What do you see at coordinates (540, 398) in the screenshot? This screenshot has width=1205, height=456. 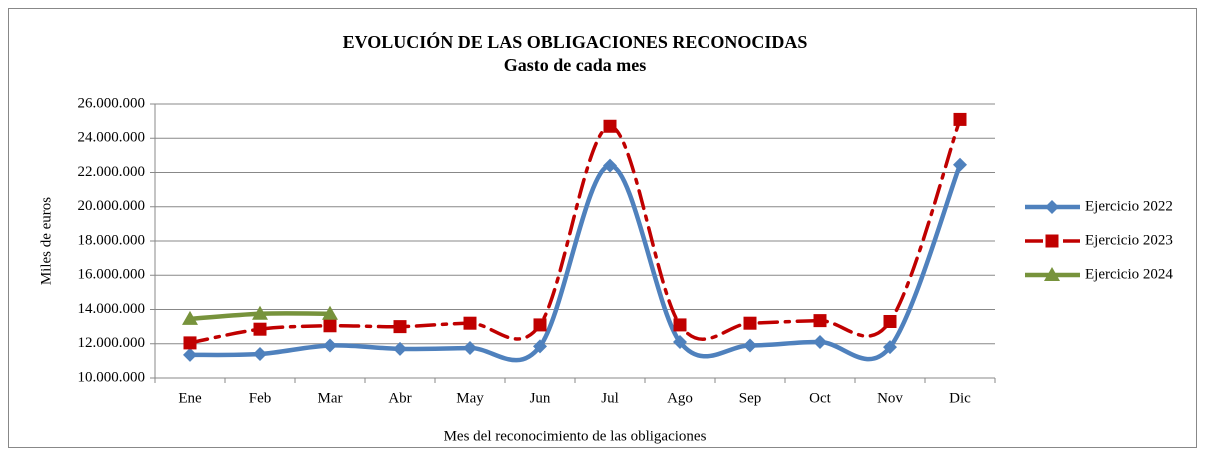 I see `x-tick-label: Jun` at bounding box center [540, 398].